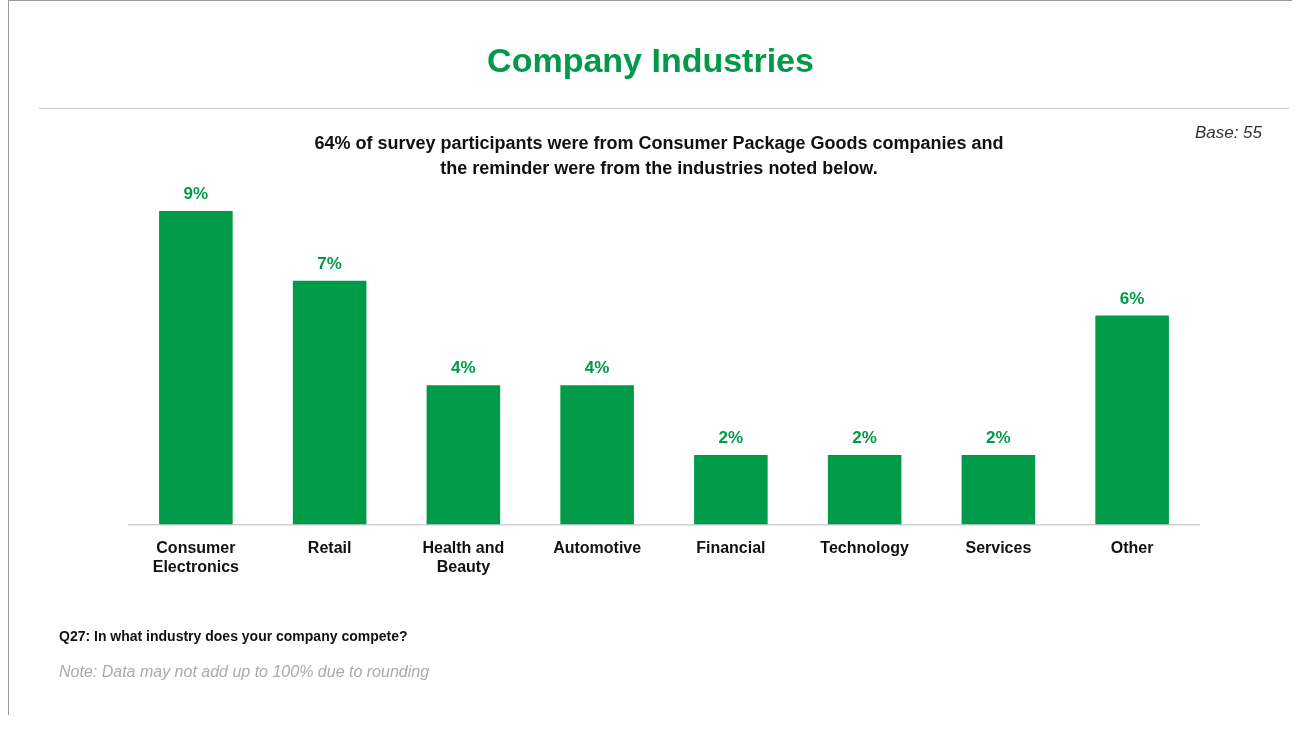 The width and height of the screenshot is (1299, 730). What do you see at coordinates (196, 556) in the screenshot?
I see `x-tick-label: Consumer Electronics` at bounding box center [196, 556].